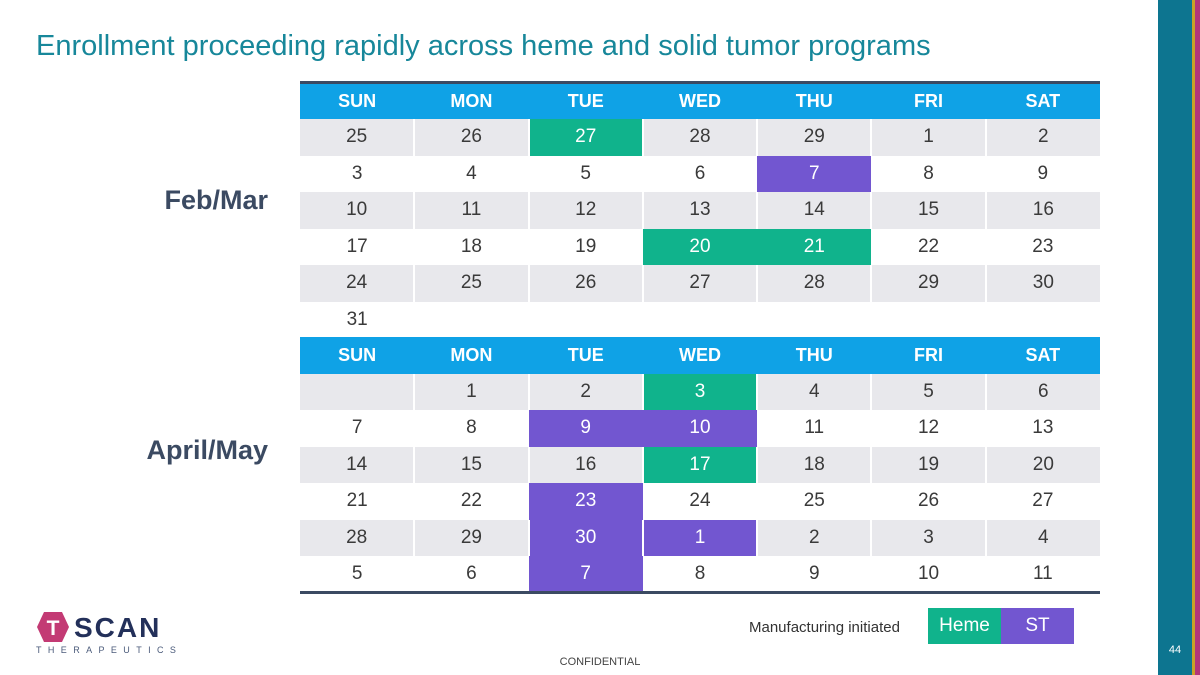 The height and width of the screenshot is (675, 1200). Describe the element at coordinates (207, 450) in the screenshot. I see `period-label-april-may: April/May` at that location.